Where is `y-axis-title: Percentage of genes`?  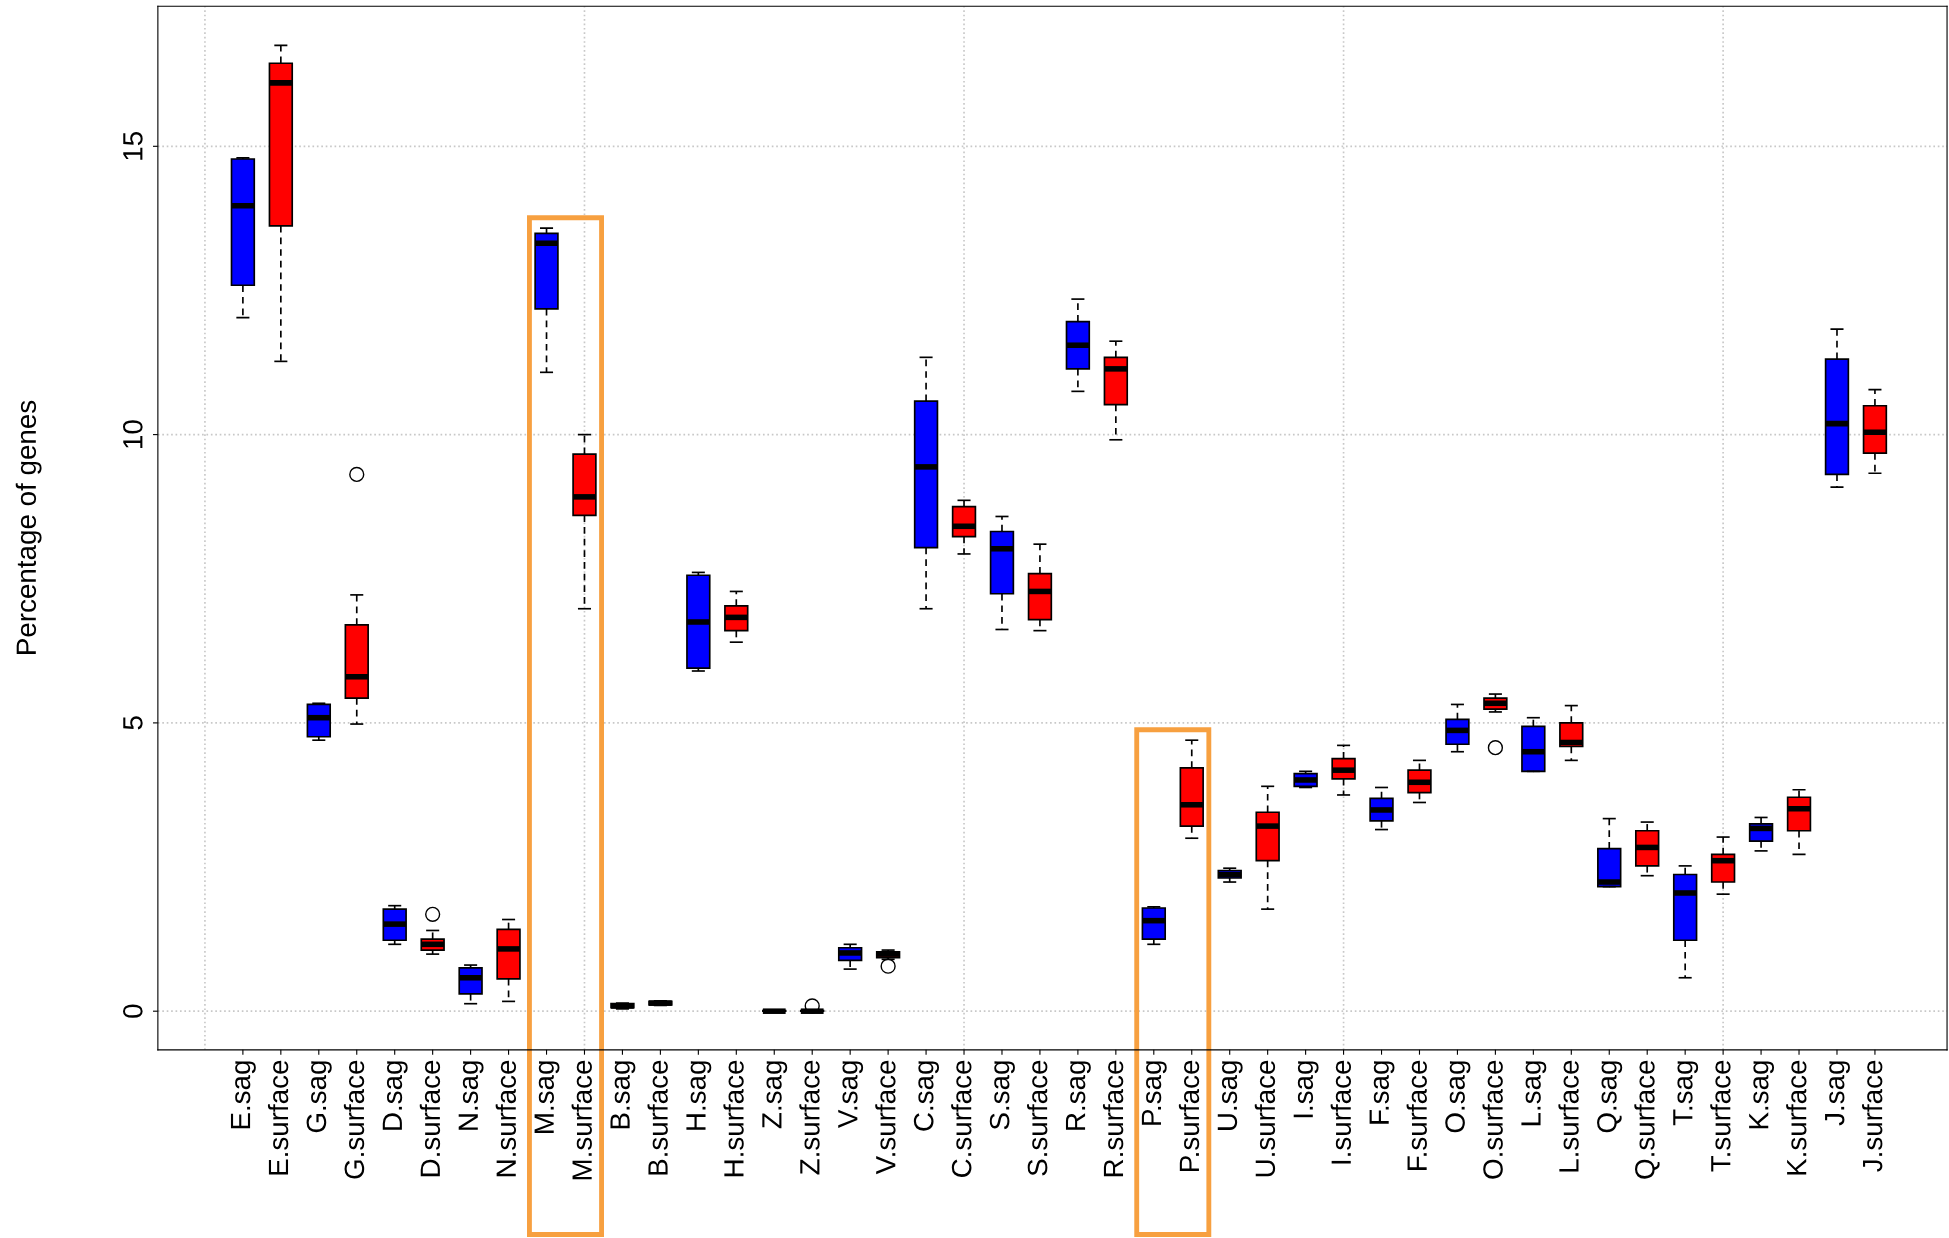
y-axis-title: Percentage of genes is located at coordinates (28, 527).